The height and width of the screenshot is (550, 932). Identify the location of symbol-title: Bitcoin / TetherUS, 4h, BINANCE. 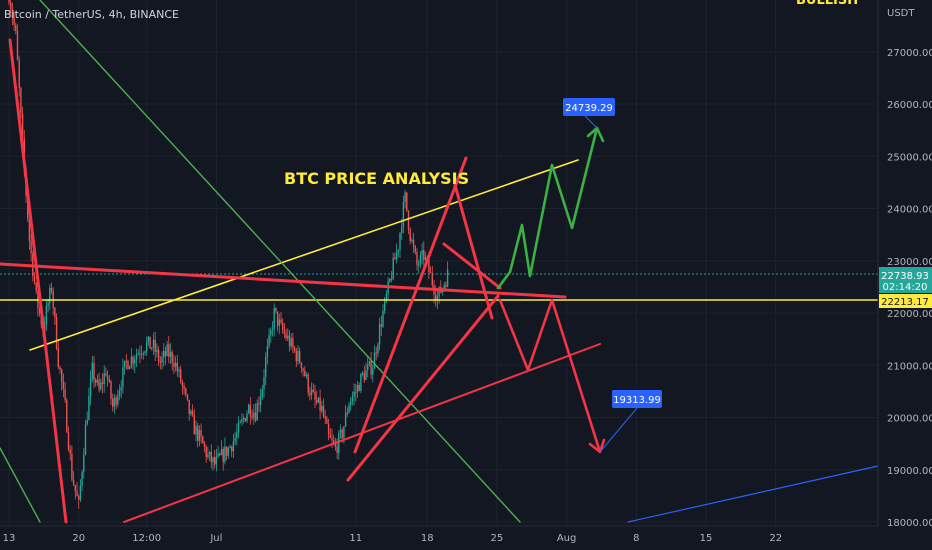
(91, 14).